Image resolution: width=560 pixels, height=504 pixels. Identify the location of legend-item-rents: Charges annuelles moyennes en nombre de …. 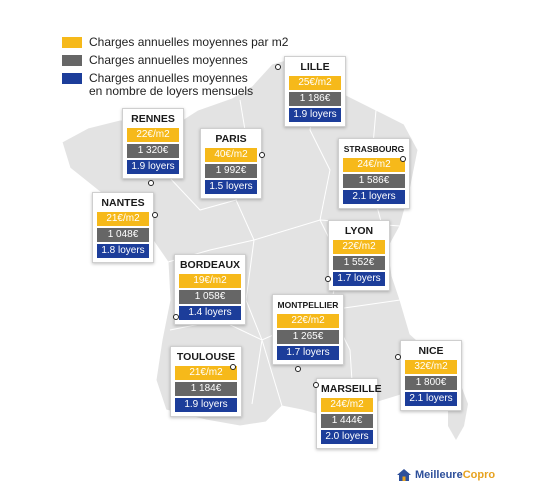
(175, 85).